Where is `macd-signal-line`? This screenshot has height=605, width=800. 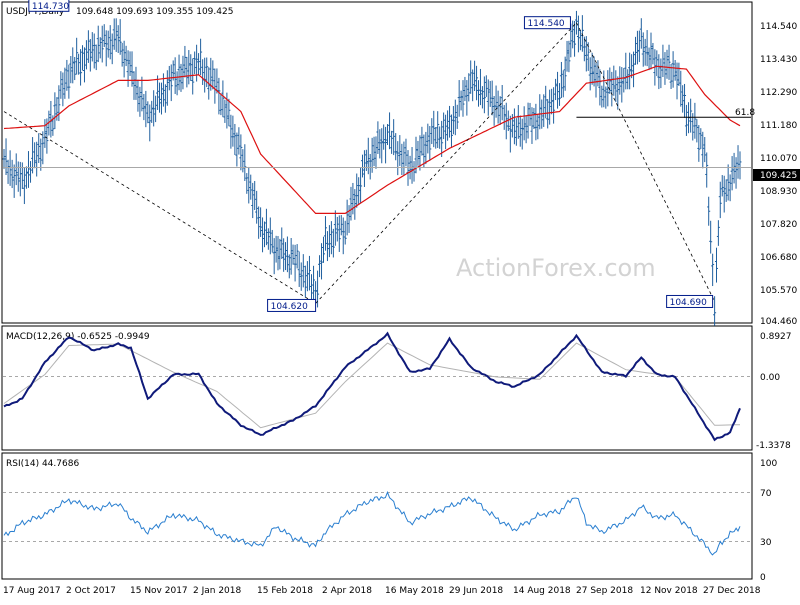
macd-signal-line is located at coordinates (371, 385).